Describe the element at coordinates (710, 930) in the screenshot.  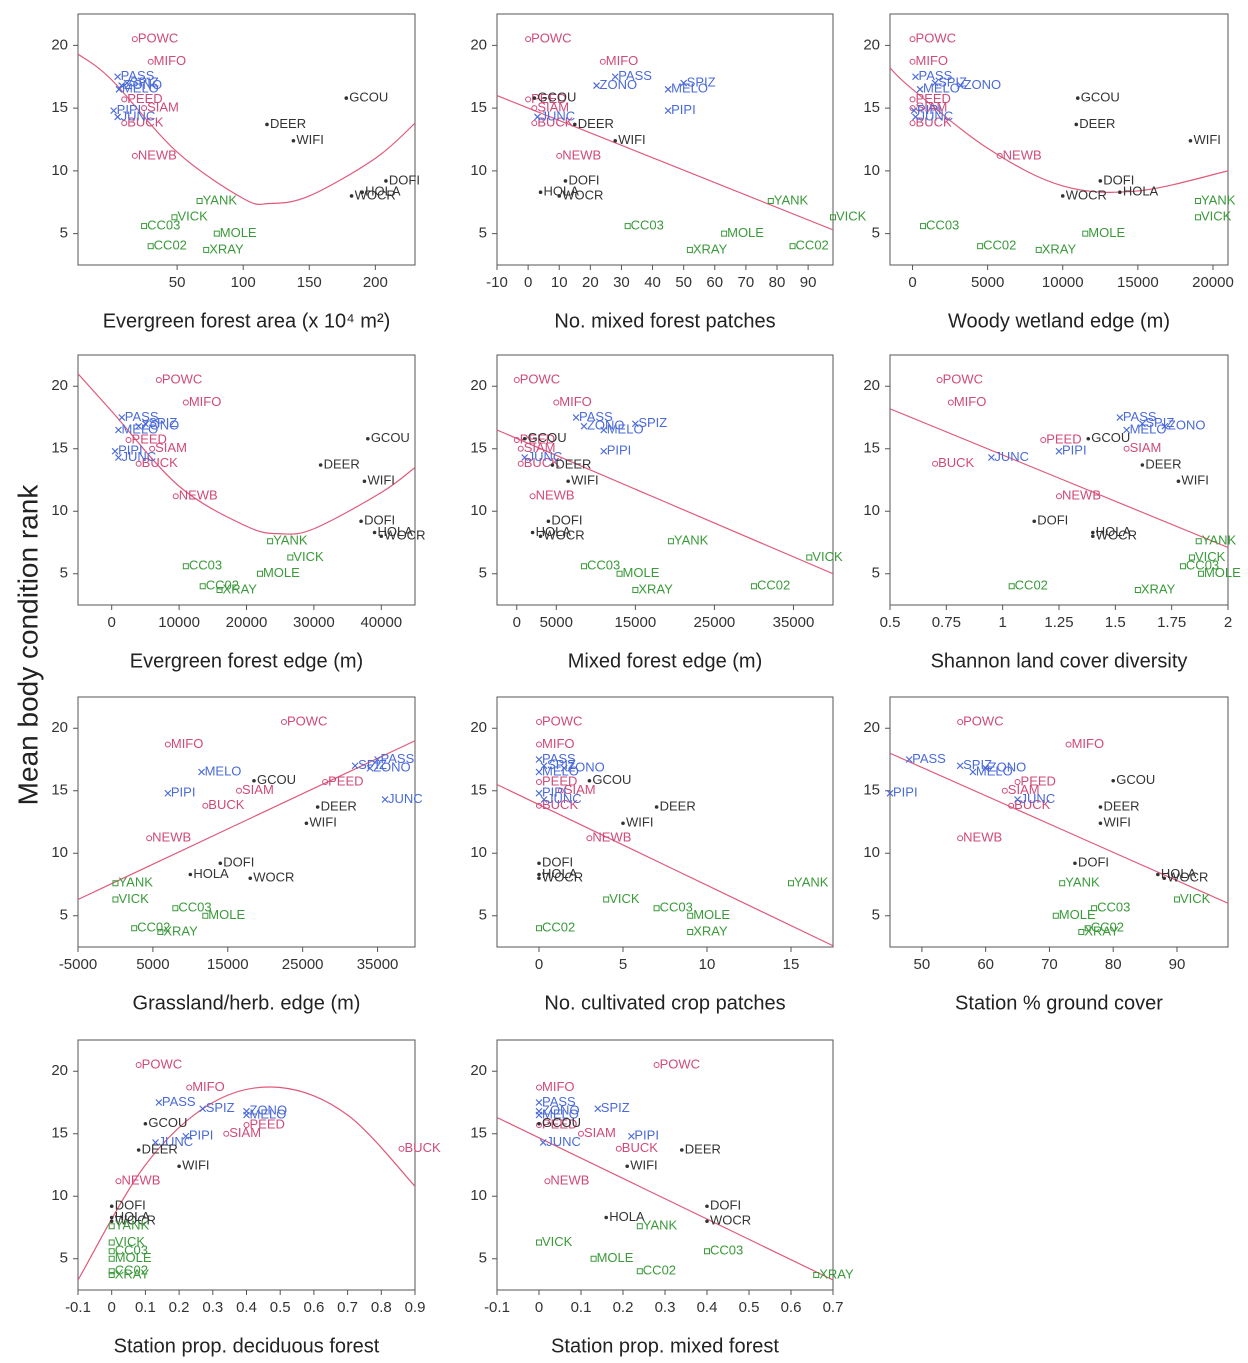
I see `point-label: XRAY` at that location.